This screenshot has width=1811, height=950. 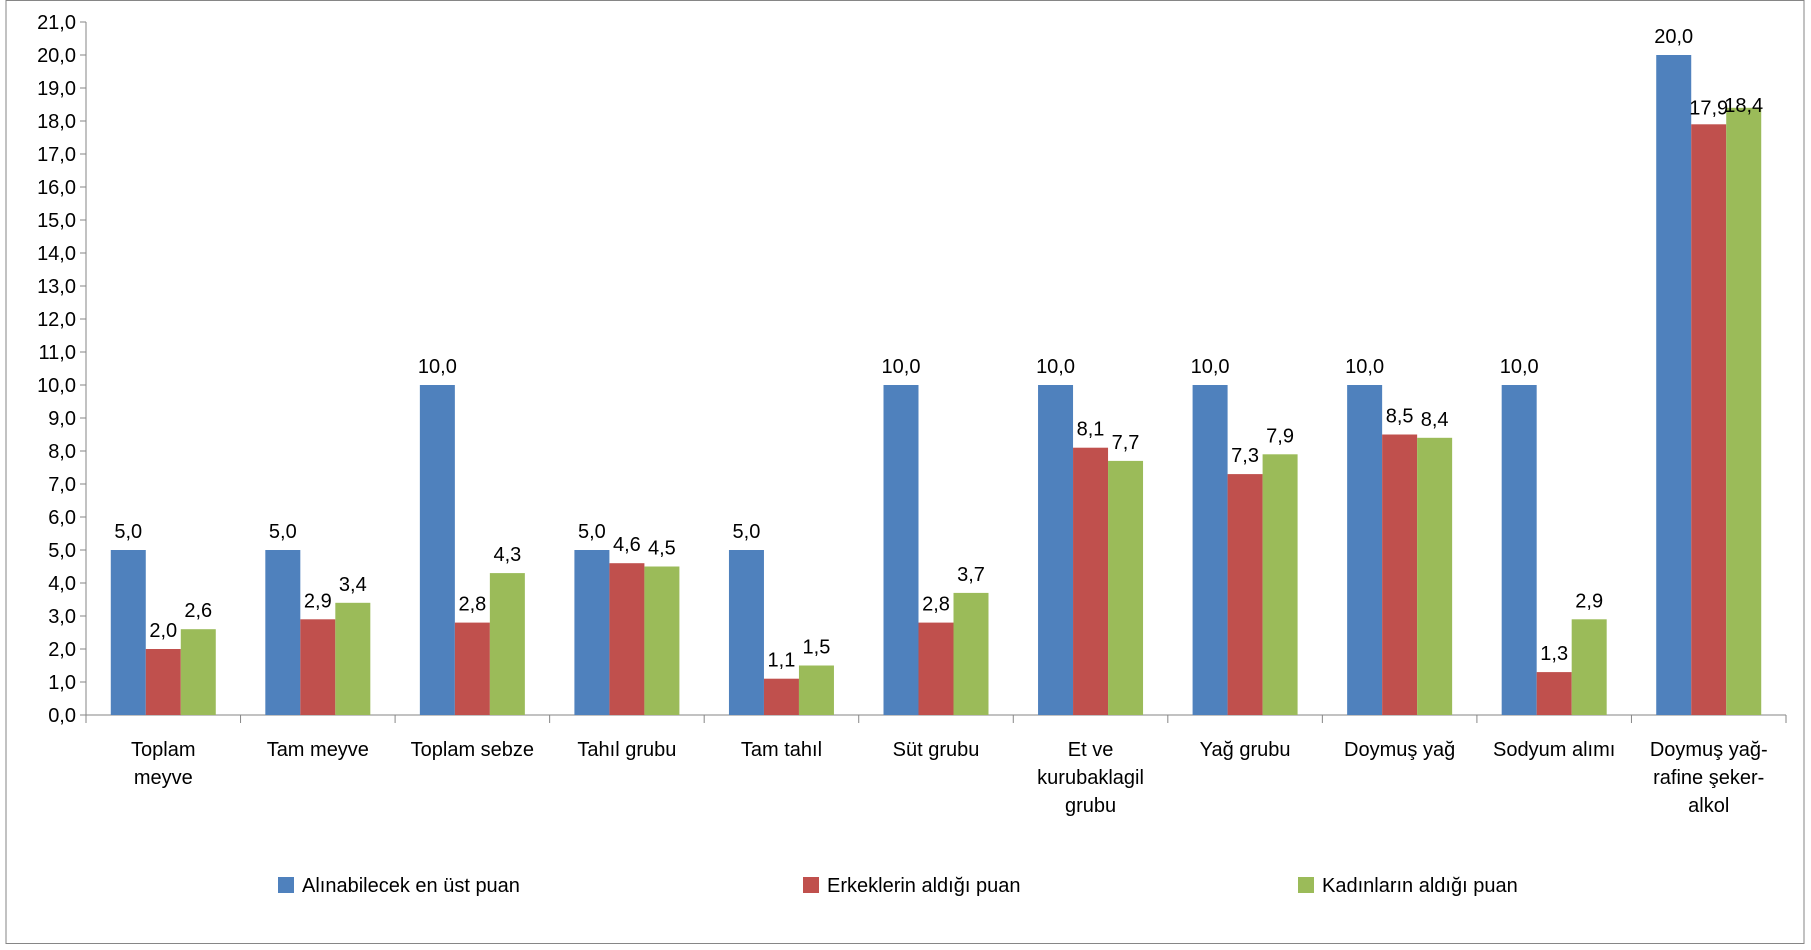 I want to click on y-tick-label: 0,0, so click(x=62, y=716).